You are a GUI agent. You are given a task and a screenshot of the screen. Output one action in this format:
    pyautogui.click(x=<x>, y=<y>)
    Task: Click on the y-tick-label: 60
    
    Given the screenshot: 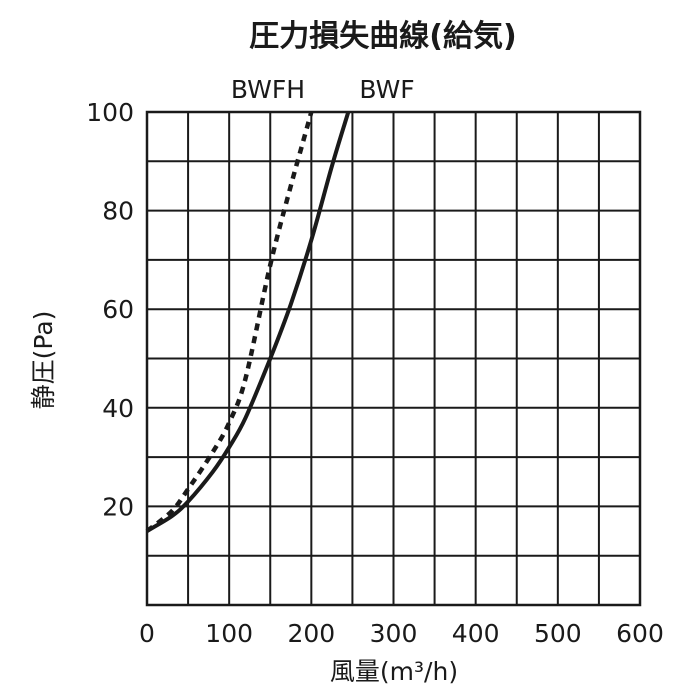 What is the action you would take?
    pyautogui.click(x=118, y=309)
    